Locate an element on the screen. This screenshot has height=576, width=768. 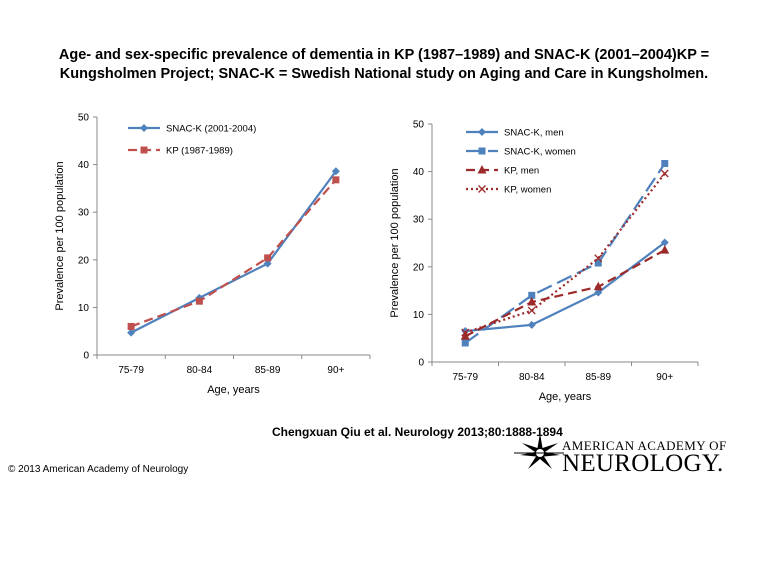
aan-logo-line-2: NEUROLOGY. is located at coordinates (643, 463).